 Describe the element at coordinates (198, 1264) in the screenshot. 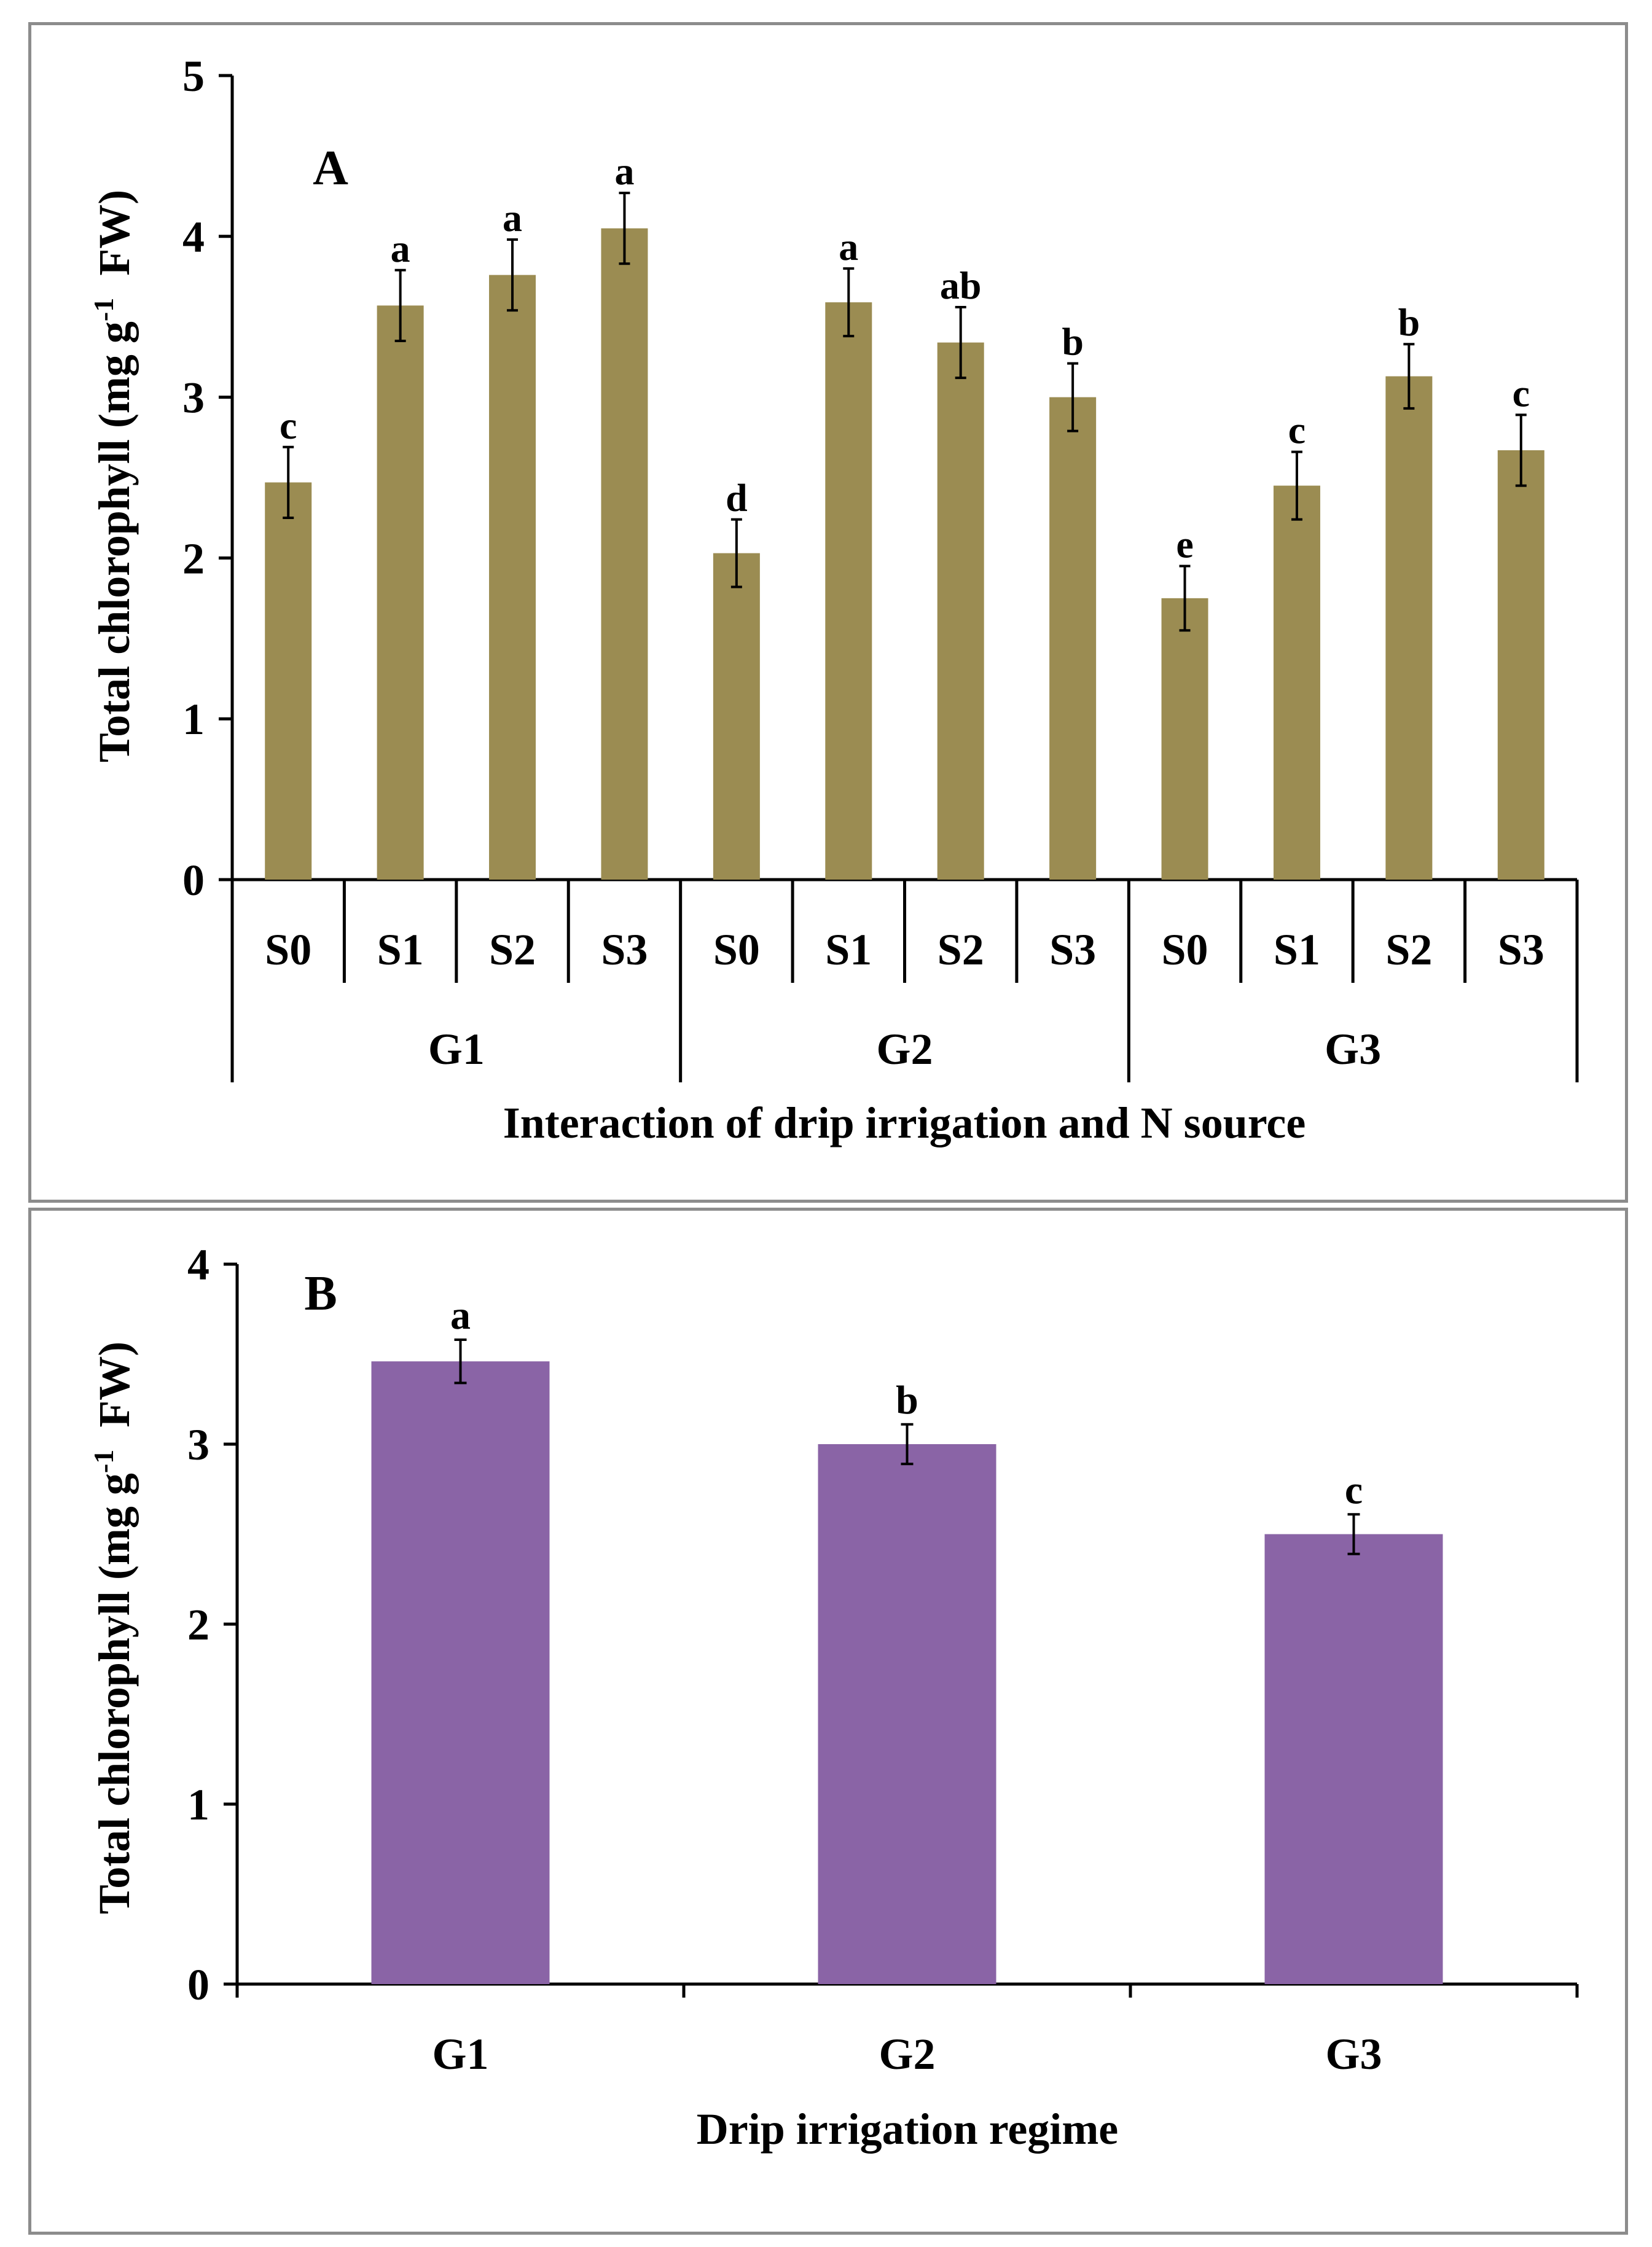

I see `y-tick-label-b: 4` at that location.